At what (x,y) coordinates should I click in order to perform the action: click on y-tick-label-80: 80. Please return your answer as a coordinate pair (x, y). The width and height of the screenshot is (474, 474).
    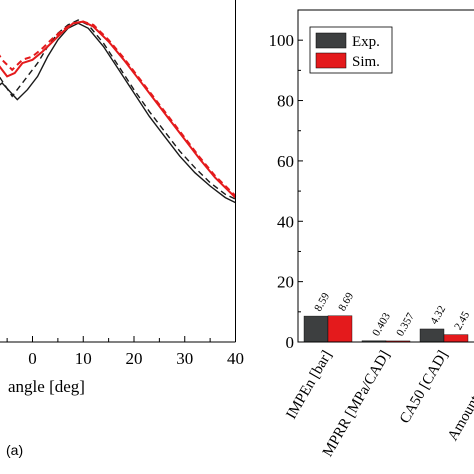
    Looking at the image, I should click on (285, 101).